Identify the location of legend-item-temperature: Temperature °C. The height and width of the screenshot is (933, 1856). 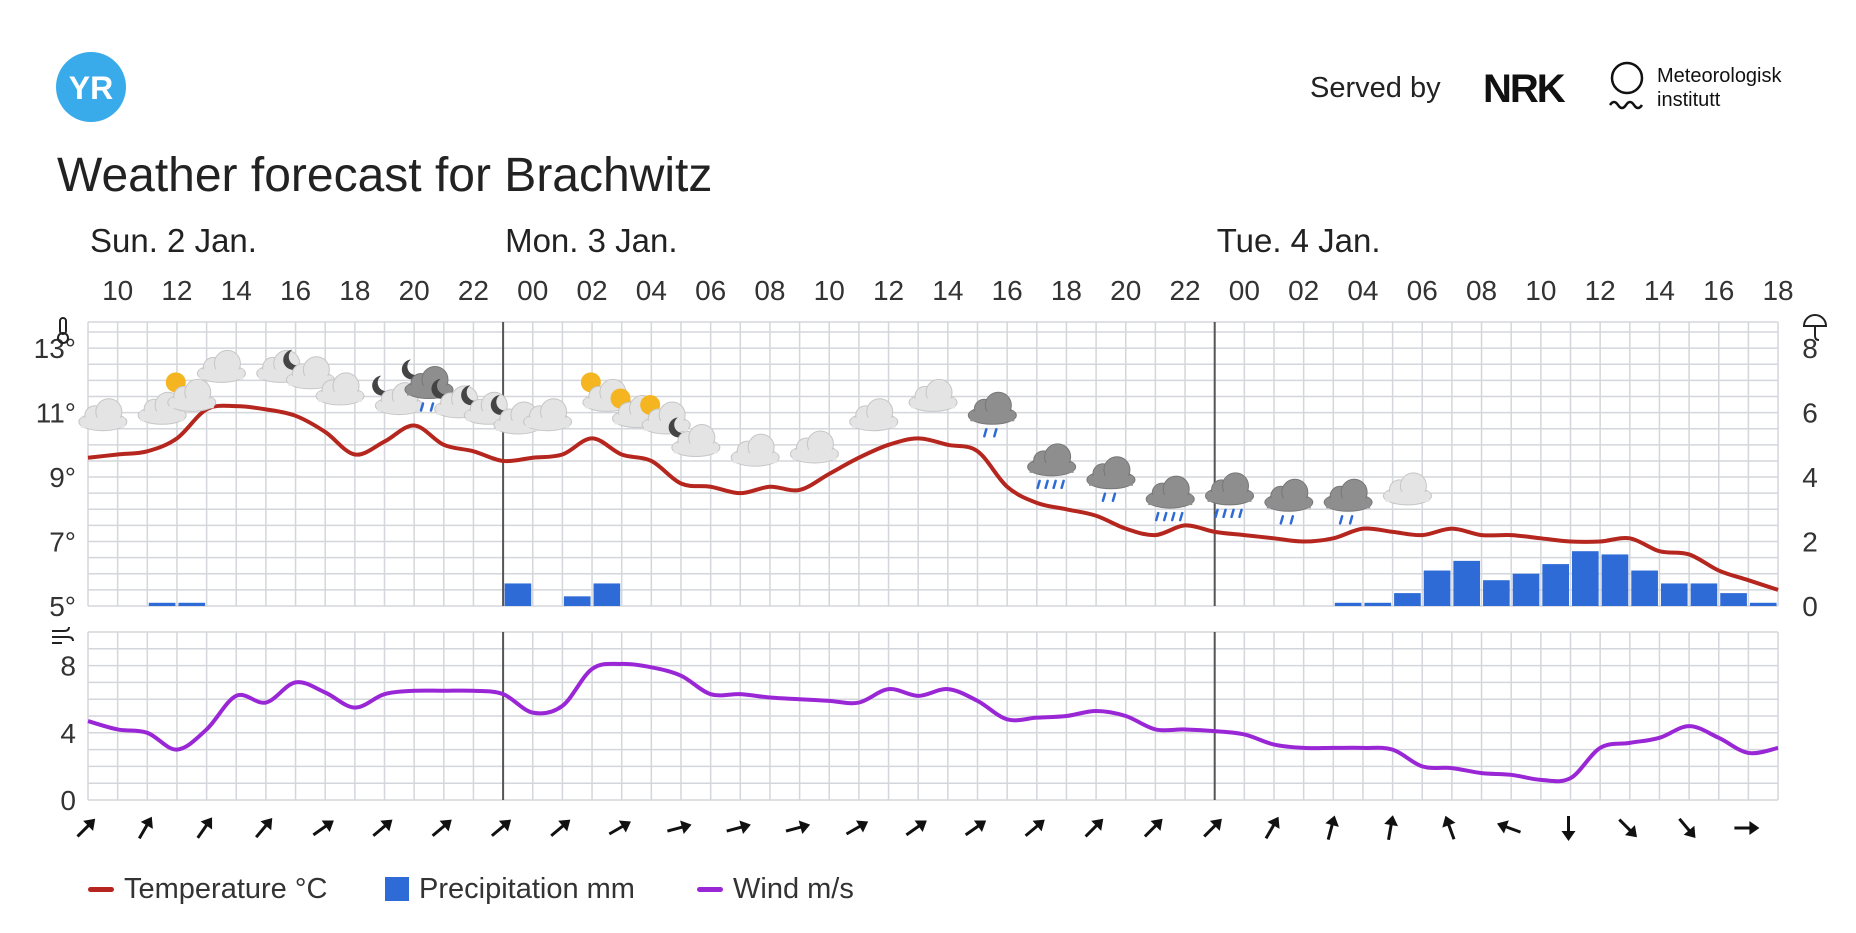
(207, 889).